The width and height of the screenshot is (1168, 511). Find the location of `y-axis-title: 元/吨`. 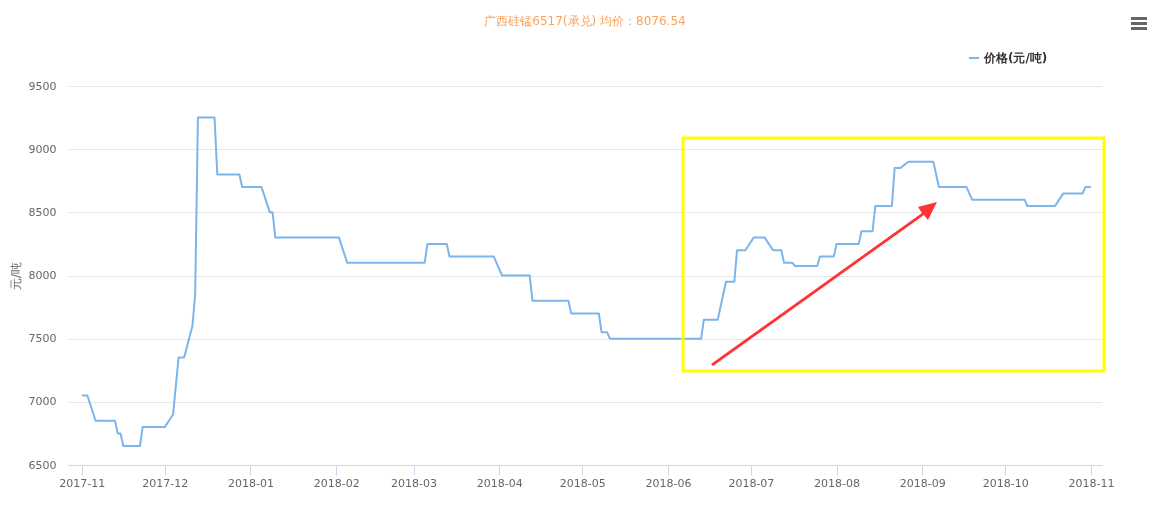

y-axis-title: 元/吨 is located at coordinates (15, 276).